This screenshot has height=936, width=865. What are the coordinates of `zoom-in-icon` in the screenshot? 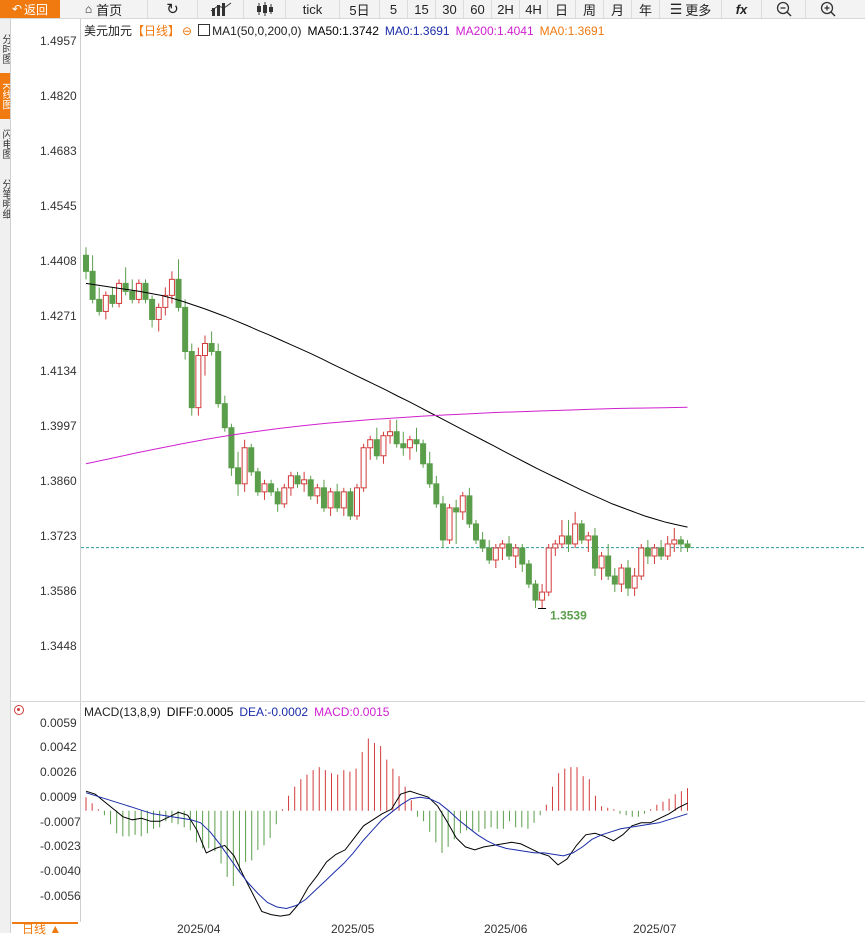 It's located at (828, 9).